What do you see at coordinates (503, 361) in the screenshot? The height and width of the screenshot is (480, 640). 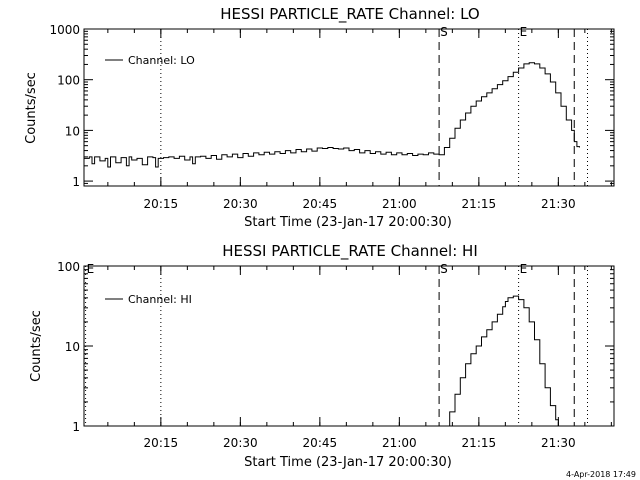 I see `series-line-hi` at bounding box center [503, 361].